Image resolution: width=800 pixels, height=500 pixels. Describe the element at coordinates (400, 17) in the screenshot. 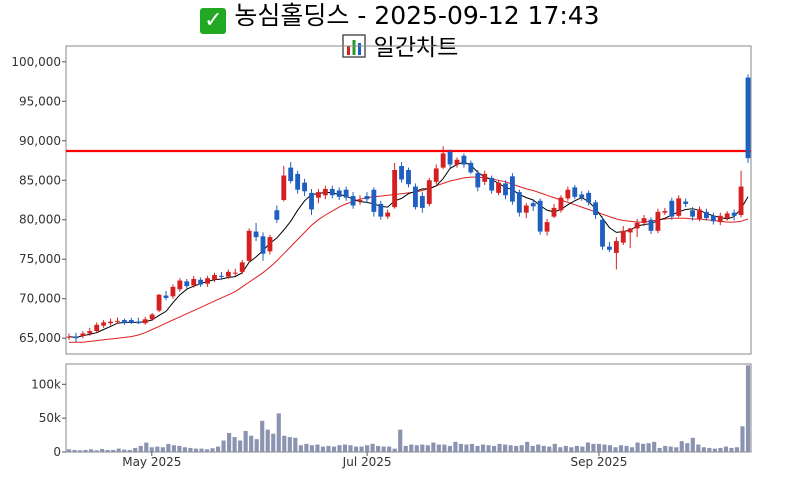

I see `chart-title: ✓ 농심홀딩스 - 2025-09-12 17:43` at that location.